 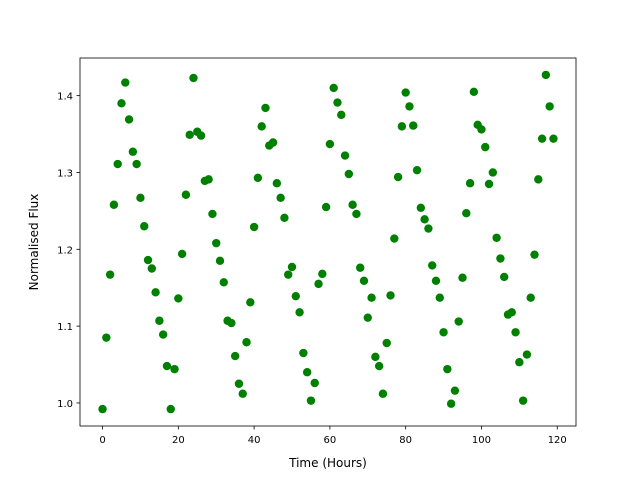 I want to click on x-tick-label: 60, so click(x=330, y=440).